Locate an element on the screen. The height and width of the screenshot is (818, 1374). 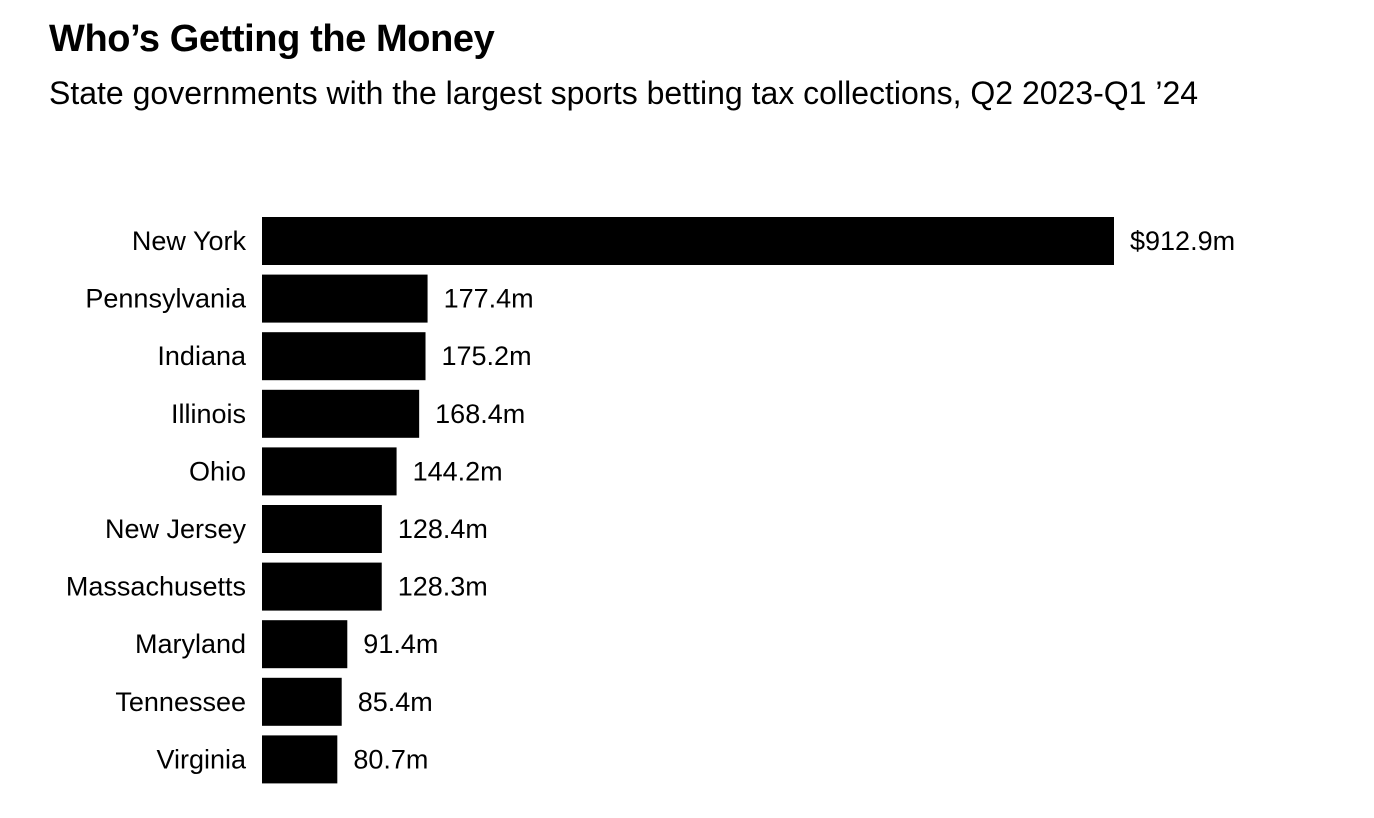
category-label: New York is located at coordinates (189, 241).